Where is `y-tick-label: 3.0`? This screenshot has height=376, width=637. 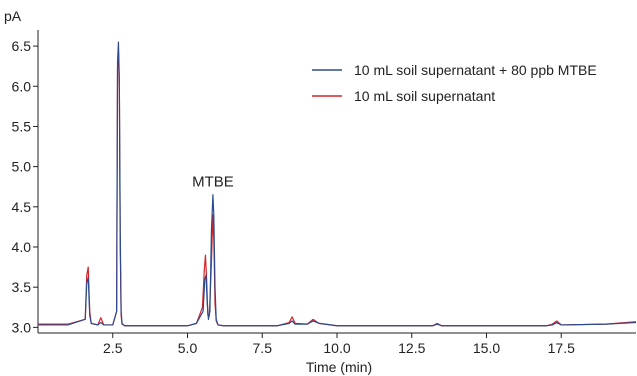 y-tick-label: 3.0 is located at coordinates (22, 327).